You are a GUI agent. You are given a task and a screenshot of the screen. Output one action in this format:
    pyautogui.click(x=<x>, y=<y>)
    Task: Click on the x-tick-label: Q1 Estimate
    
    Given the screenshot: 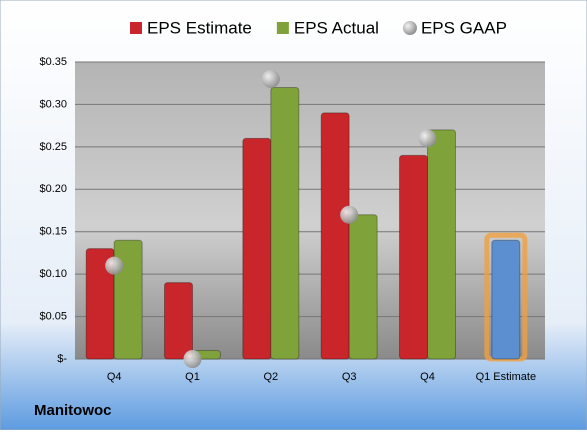 What is the action you would take?
    pyautogui.click(x=506, y=377)
    